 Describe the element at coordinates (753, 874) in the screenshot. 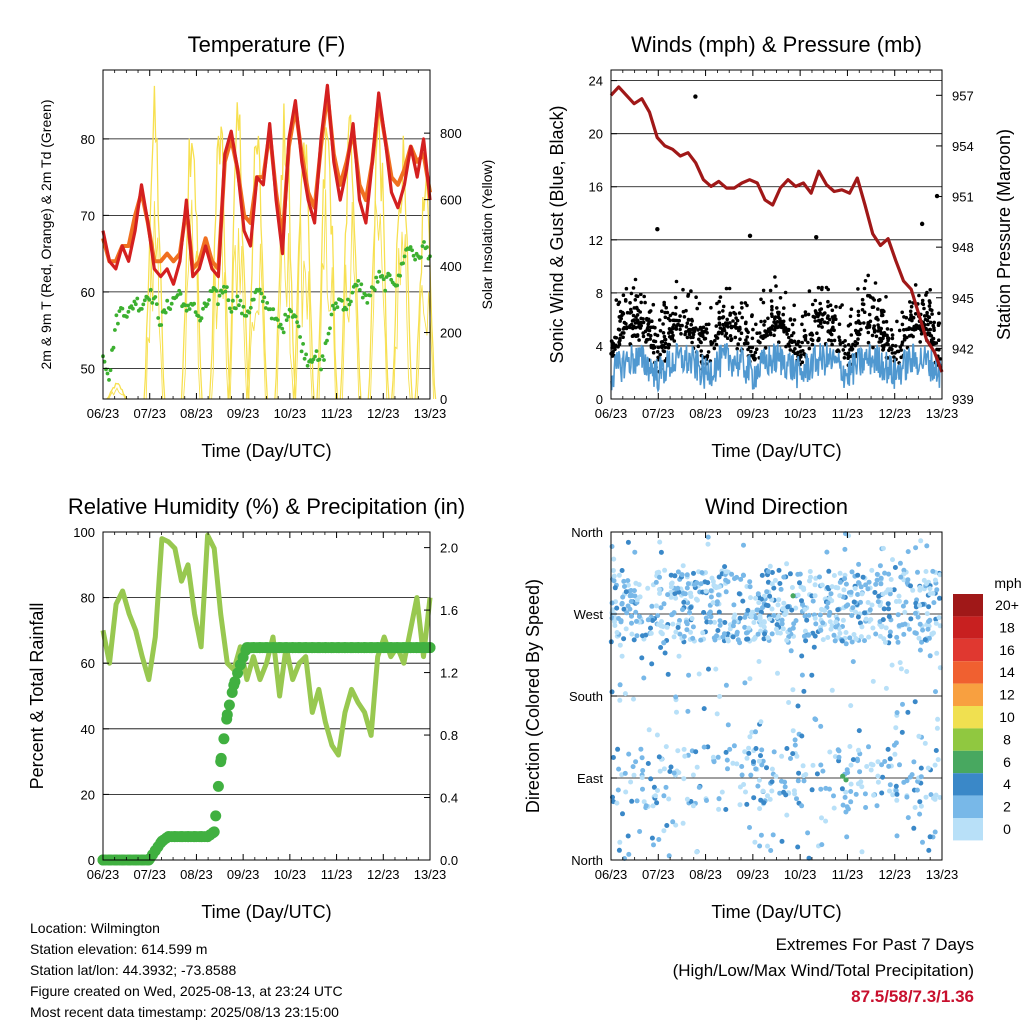

I see `x-tick-label-3-3: 09/23` at that location.